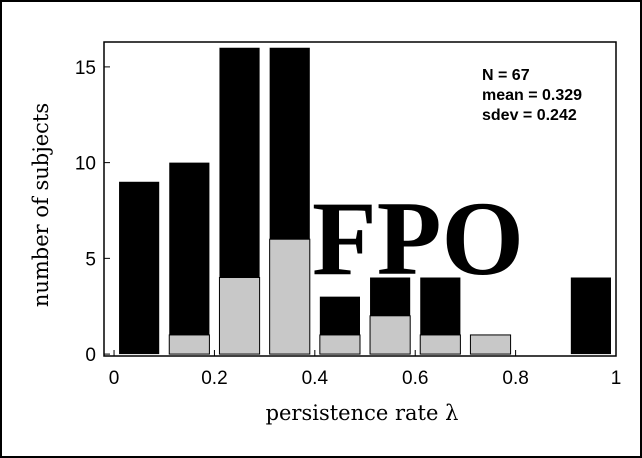  What do you see at coordinates (515, 378) in the screenshot?
I see `x-tick-label-4: 0.8` at bounding box center [515, 378].